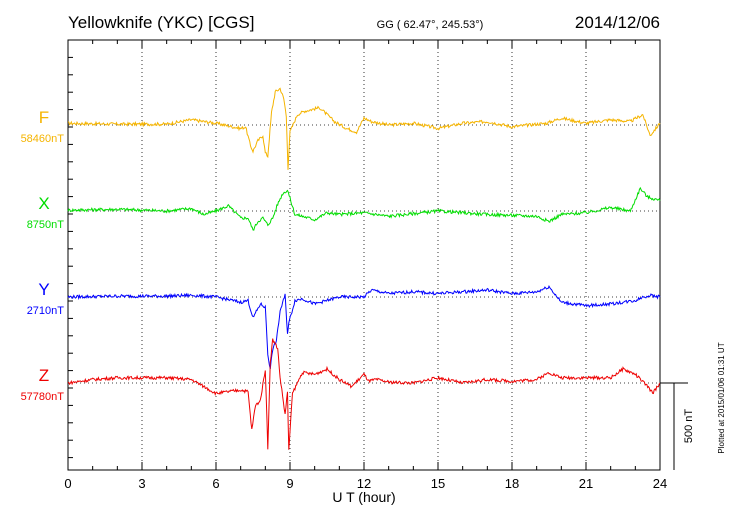 Image resolution: width=730 pixels, height=520 pixels. I want to click on series-name-x: X, so click(43, 203).